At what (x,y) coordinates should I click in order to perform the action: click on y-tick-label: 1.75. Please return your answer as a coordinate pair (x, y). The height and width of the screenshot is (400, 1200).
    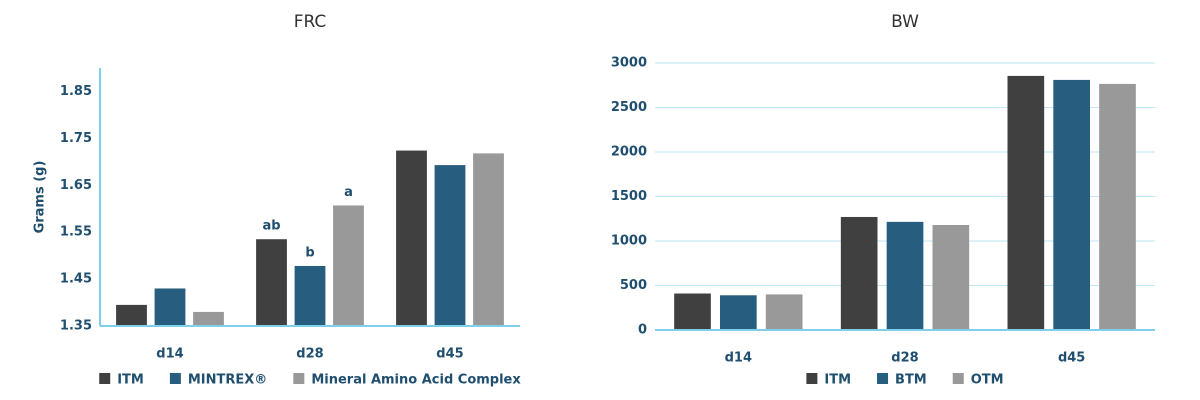
    Looking at the image, I should click on (76, 138).